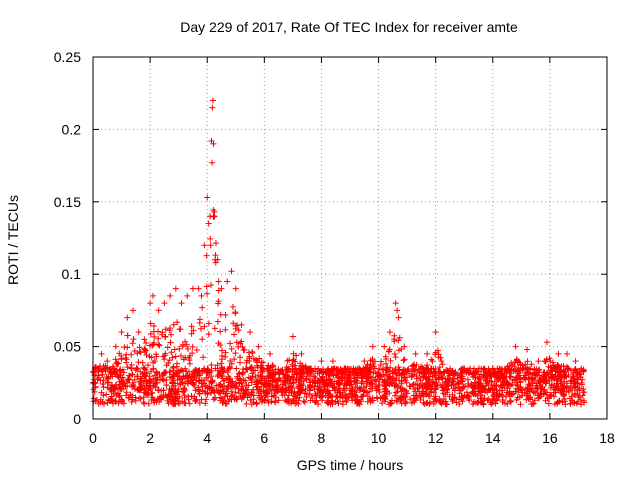 Image resolution: width=640 pixels, height=480 pixels. Describe the element at coordinates (436, 438) in the screenshot. I see `x-tick-label: 12` at that location.